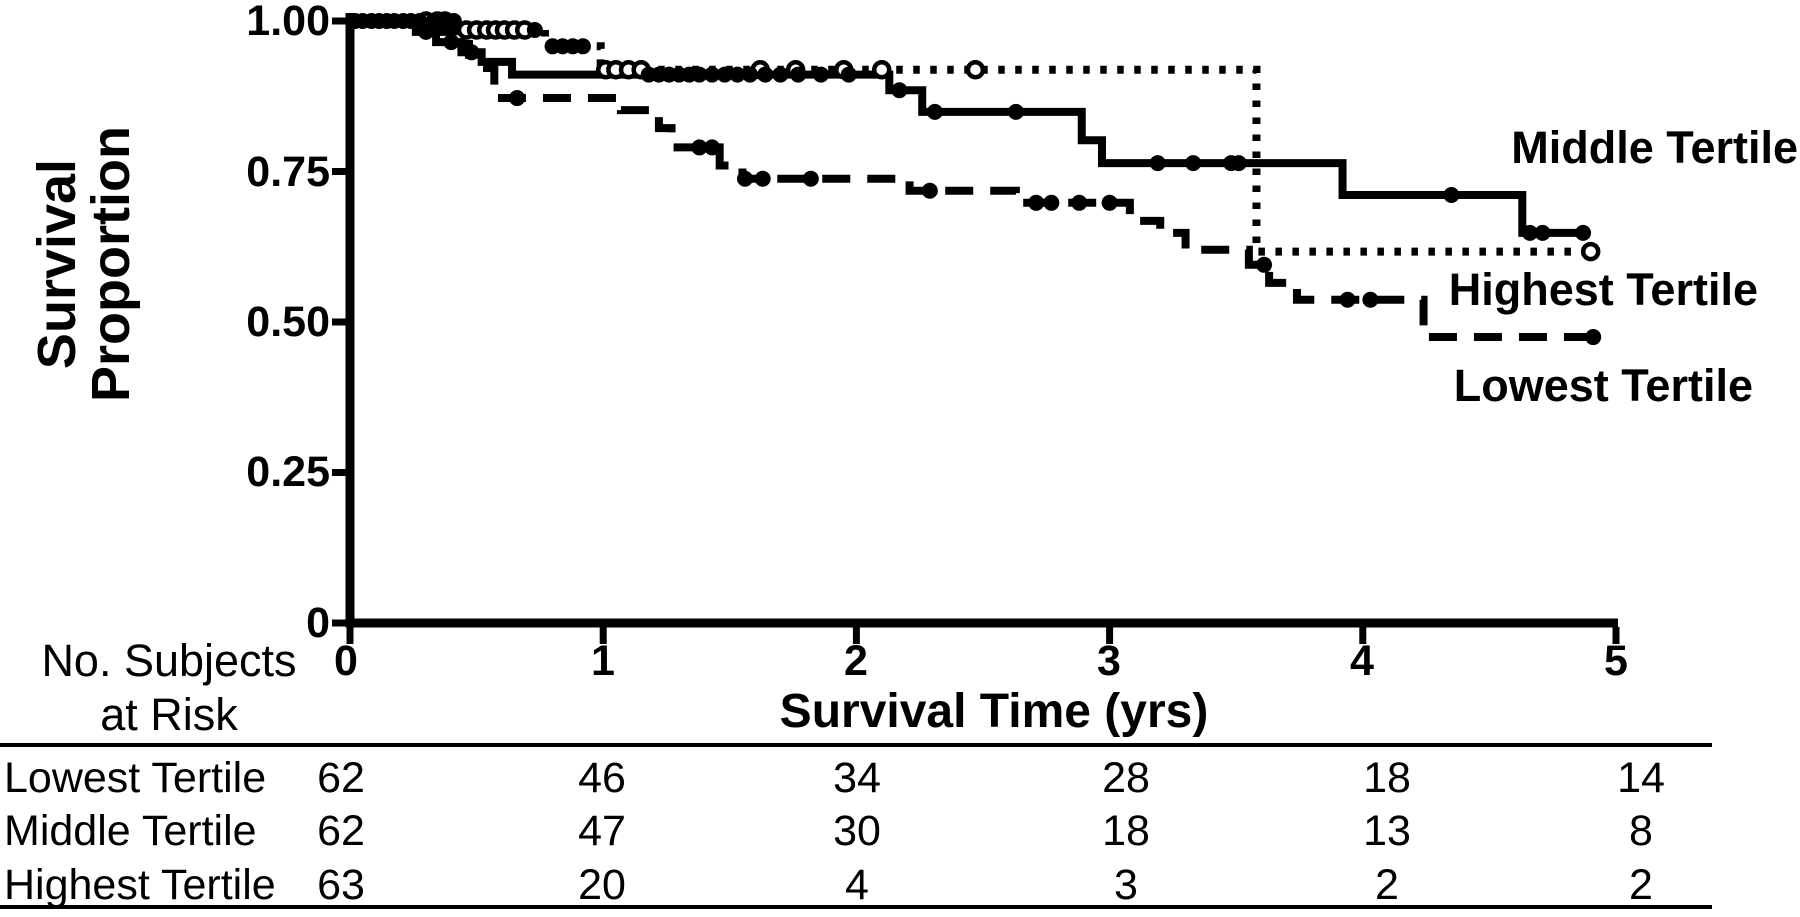 The image size is (1800, 917). What do you see at coordinates (288, 172) in the screenshot?
I see `y-tick-label-0.75: 0.75` at bounding box center [288, 172].